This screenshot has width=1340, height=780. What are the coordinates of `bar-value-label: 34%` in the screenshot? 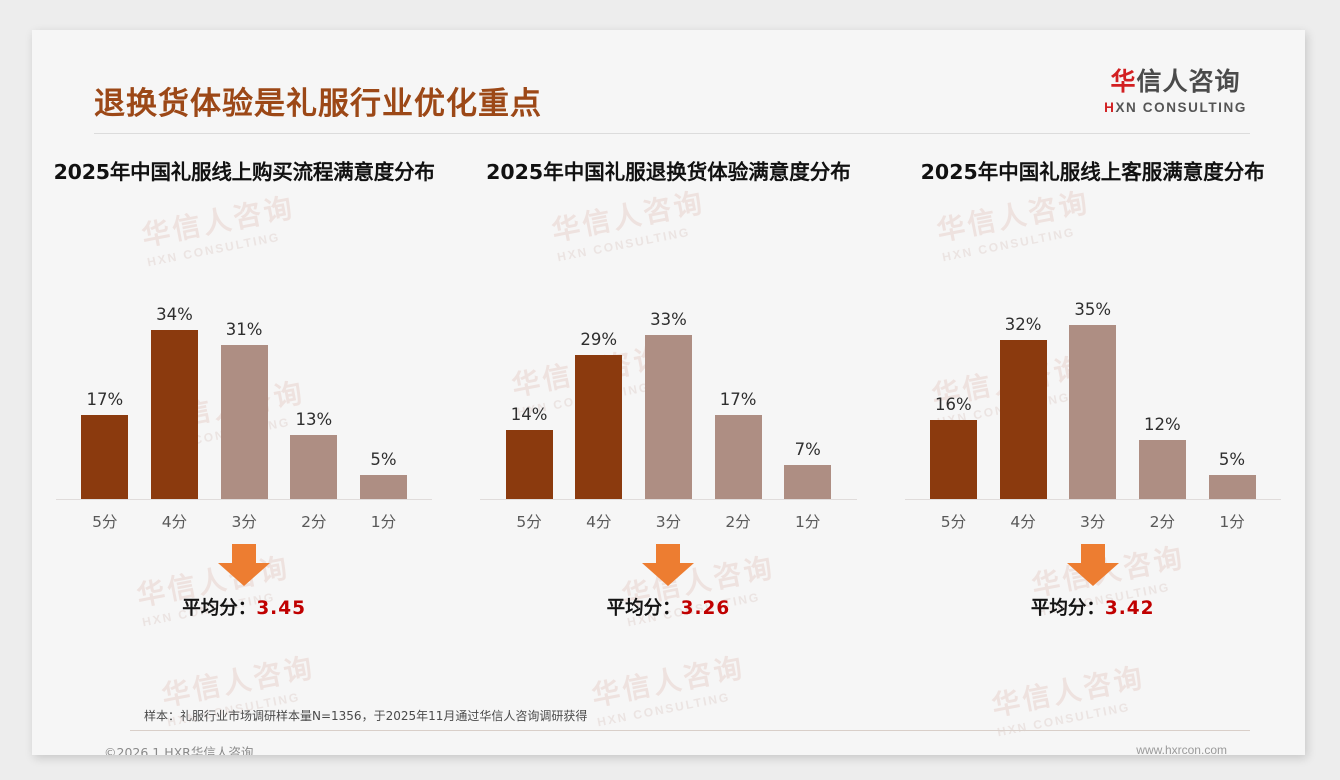 It's located at (174, 314).